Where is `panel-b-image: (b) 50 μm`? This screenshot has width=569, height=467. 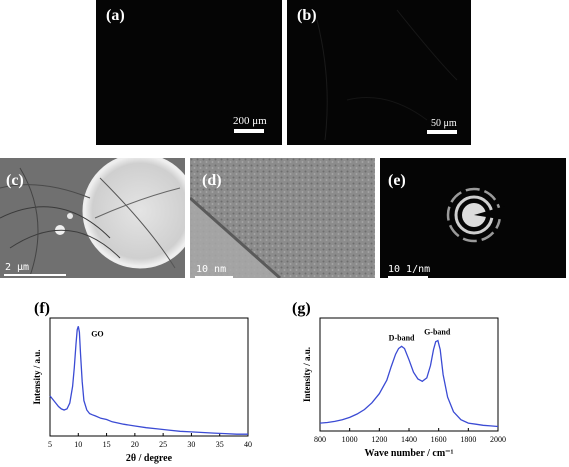
panel-b-image: (b) 50 μm is located at coordinates (379, 72).